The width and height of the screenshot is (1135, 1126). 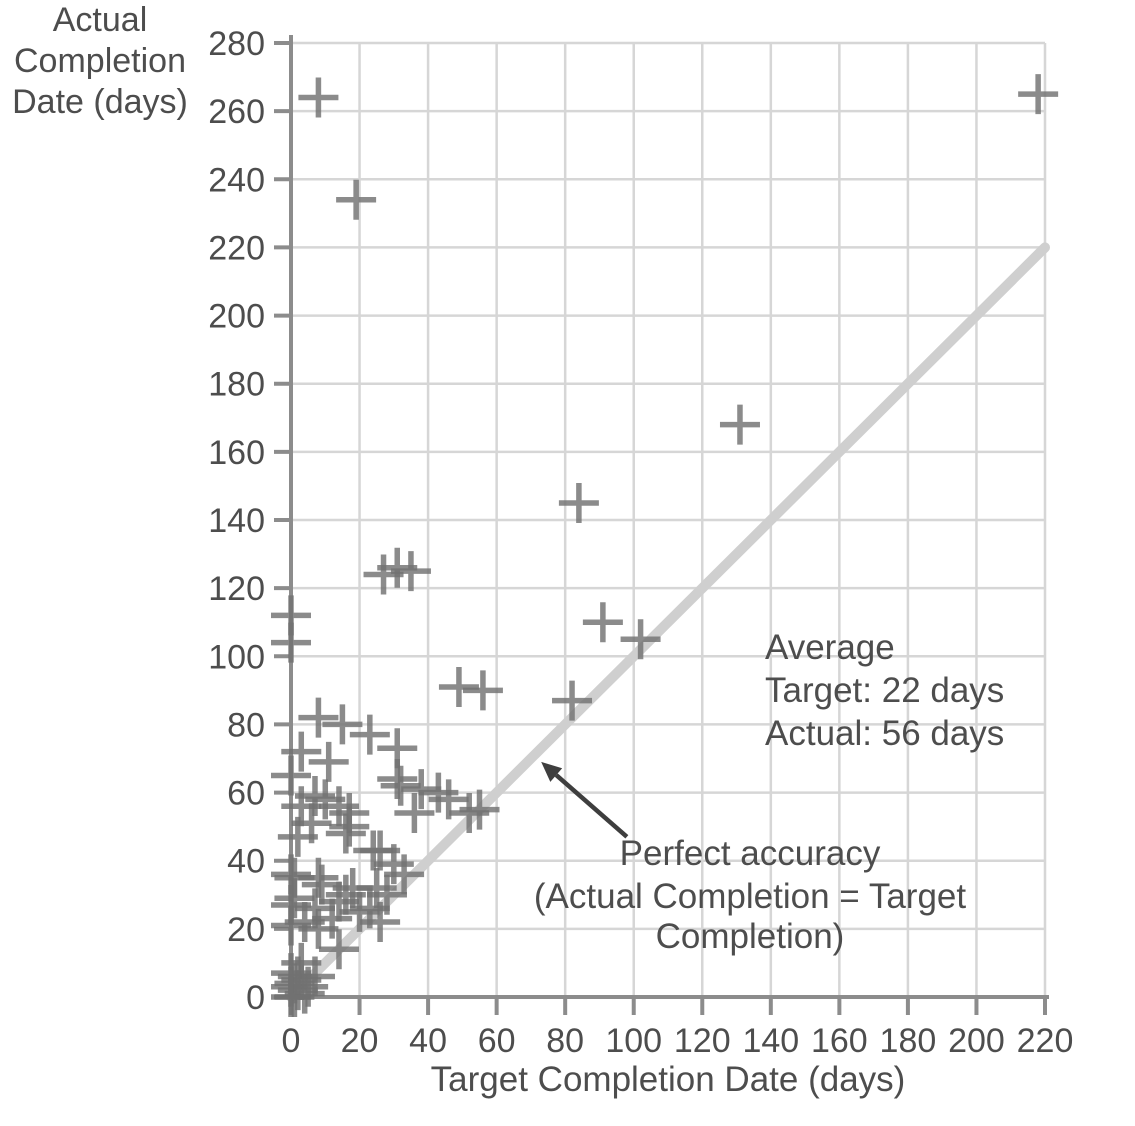 What do you see at coordinates (100, 102) in the screenshot?
I see `y-axis-title-line: Date (days)` at bounding box center [100, 102].